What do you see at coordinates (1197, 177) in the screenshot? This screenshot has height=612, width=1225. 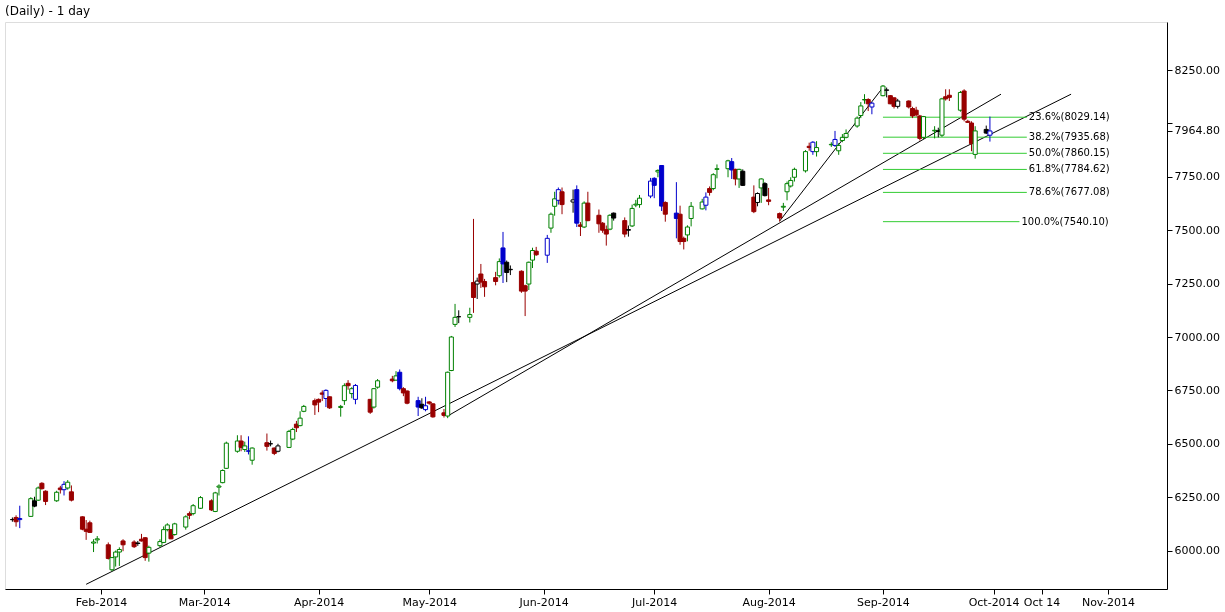 I see `y-tick-label: 7750.00` at bounding box center [1197, 177].